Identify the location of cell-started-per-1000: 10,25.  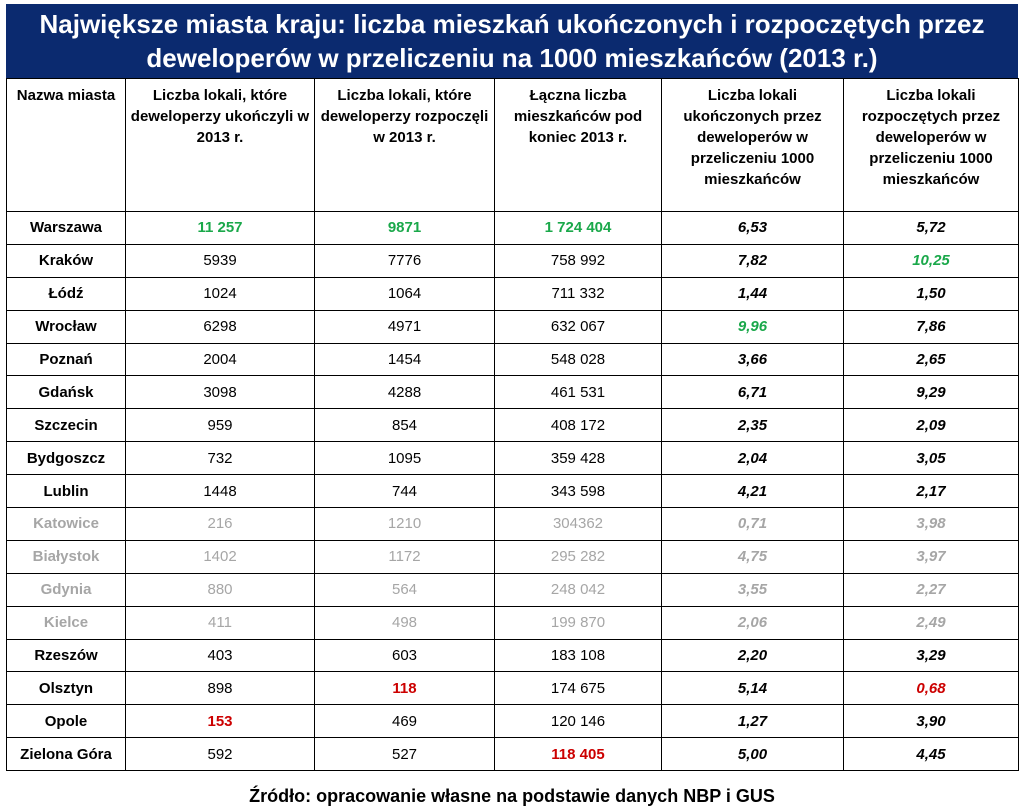
(931, 260).